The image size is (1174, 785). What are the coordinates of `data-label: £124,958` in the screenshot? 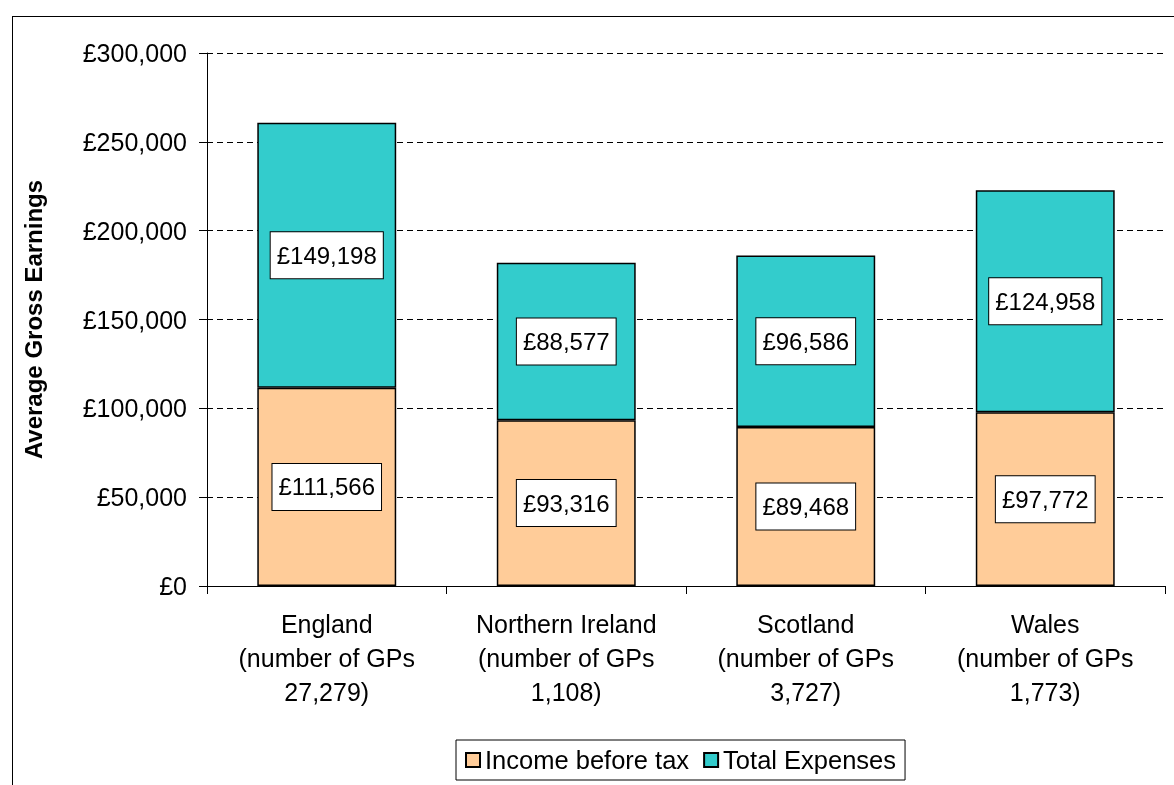 It's located at (1045, 301).